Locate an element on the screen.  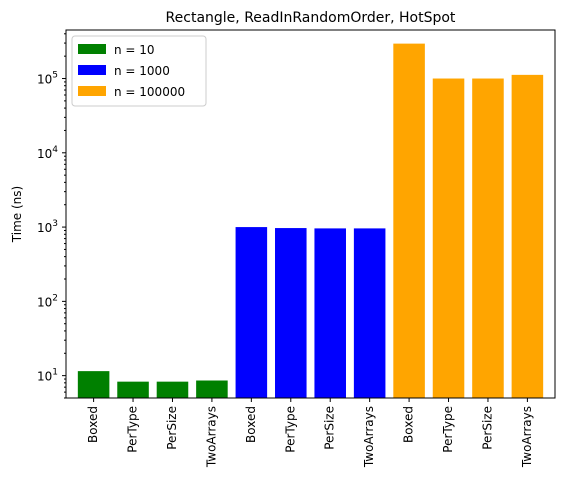
y-tick-label: 10⁵ is located at coordinates (47, 79).